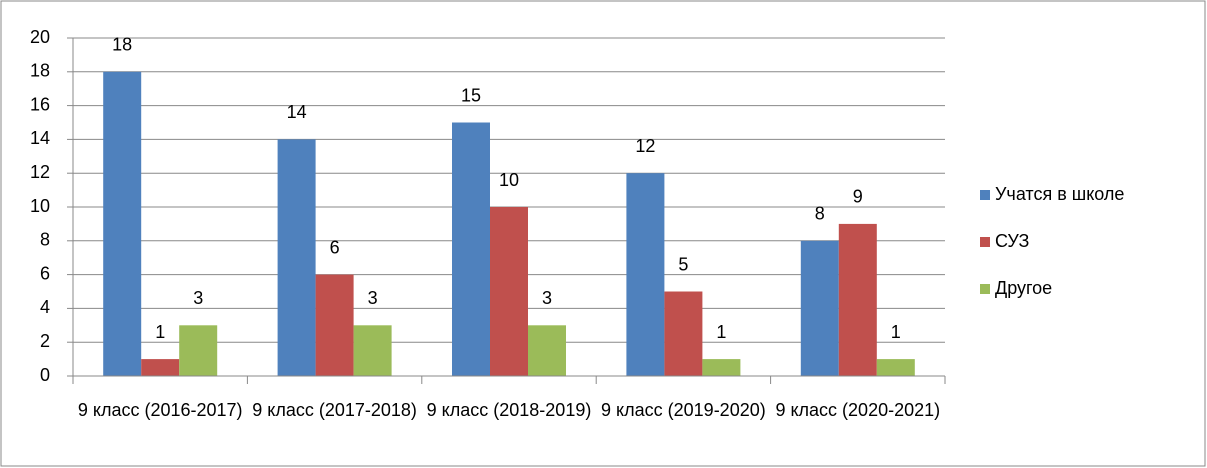 The height and width of the screenshot is (468, 1207). Describe the element at coordinates (40, 206) in the screenshot. I see `y-tick-label: 10` at that location.